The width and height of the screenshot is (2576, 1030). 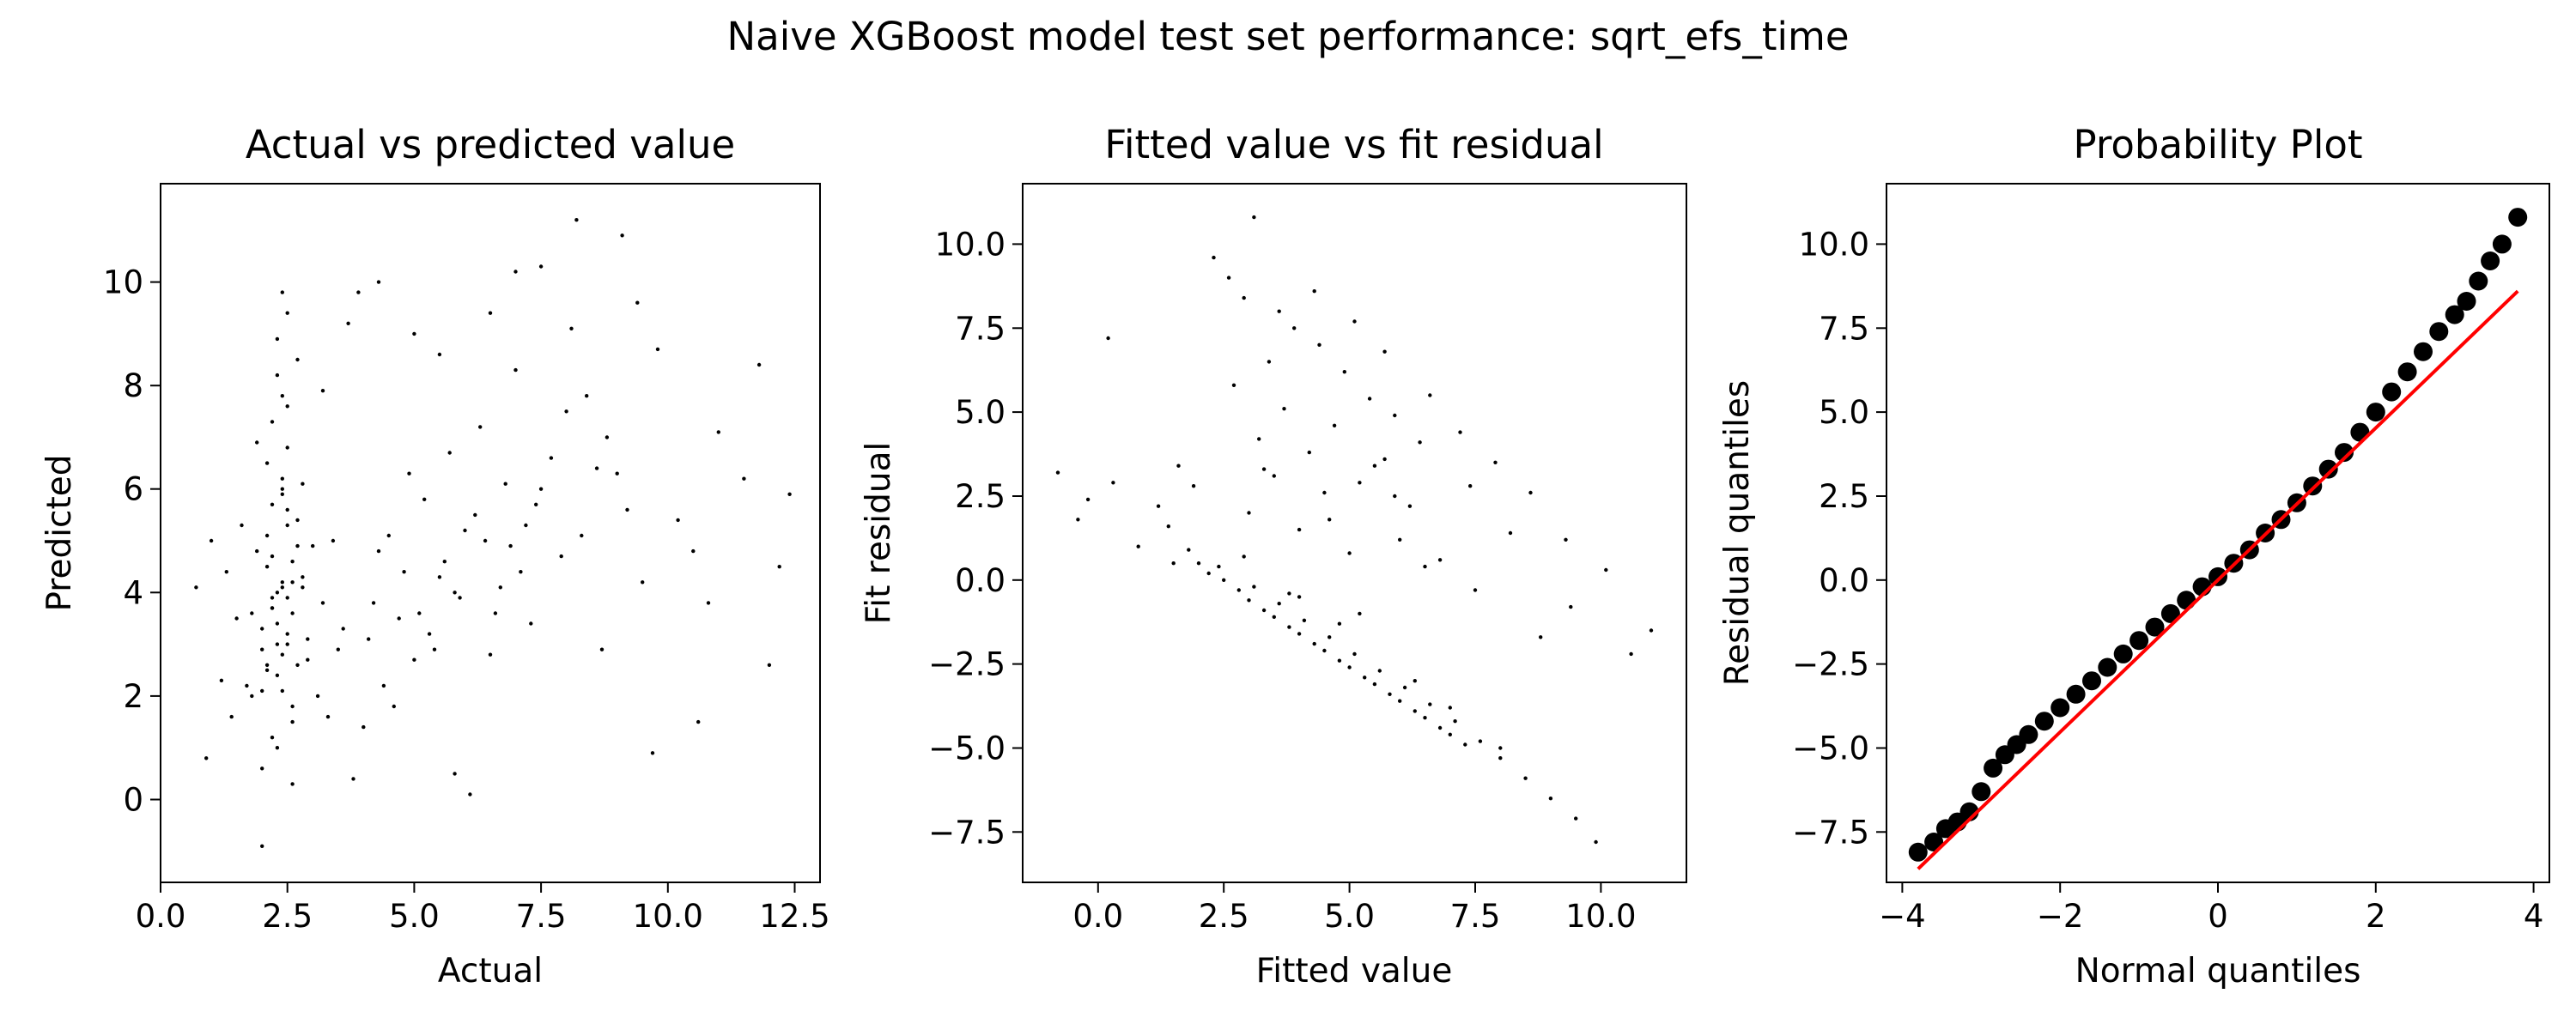 I want to click on fitted-vs-residual-ytick-label: 5.0, so click(x=980, y=412).